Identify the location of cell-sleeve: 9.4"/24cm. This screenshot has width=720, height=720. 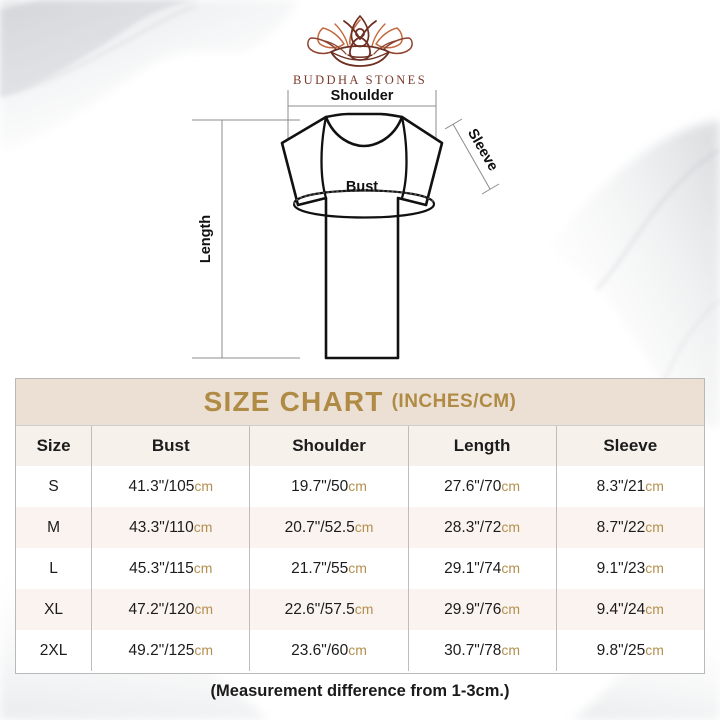
(630, 609).